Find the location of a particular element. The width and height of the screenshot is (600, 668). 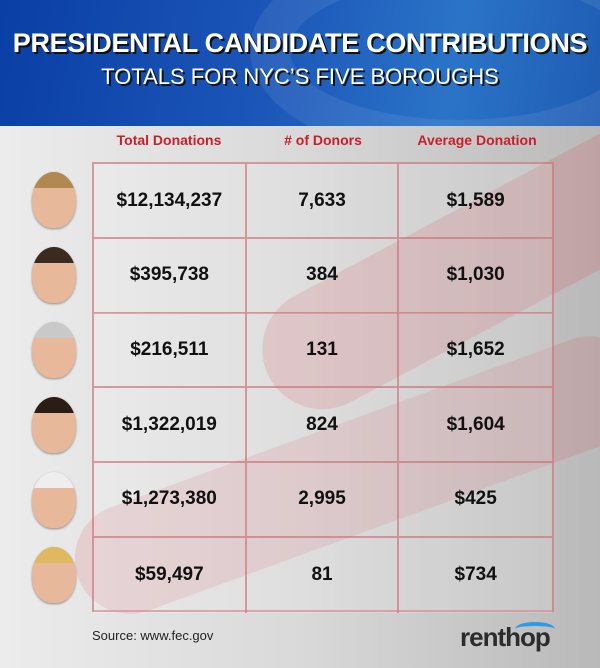

table-row: $59,497 81 $734 is located at coordinates (323, 575).